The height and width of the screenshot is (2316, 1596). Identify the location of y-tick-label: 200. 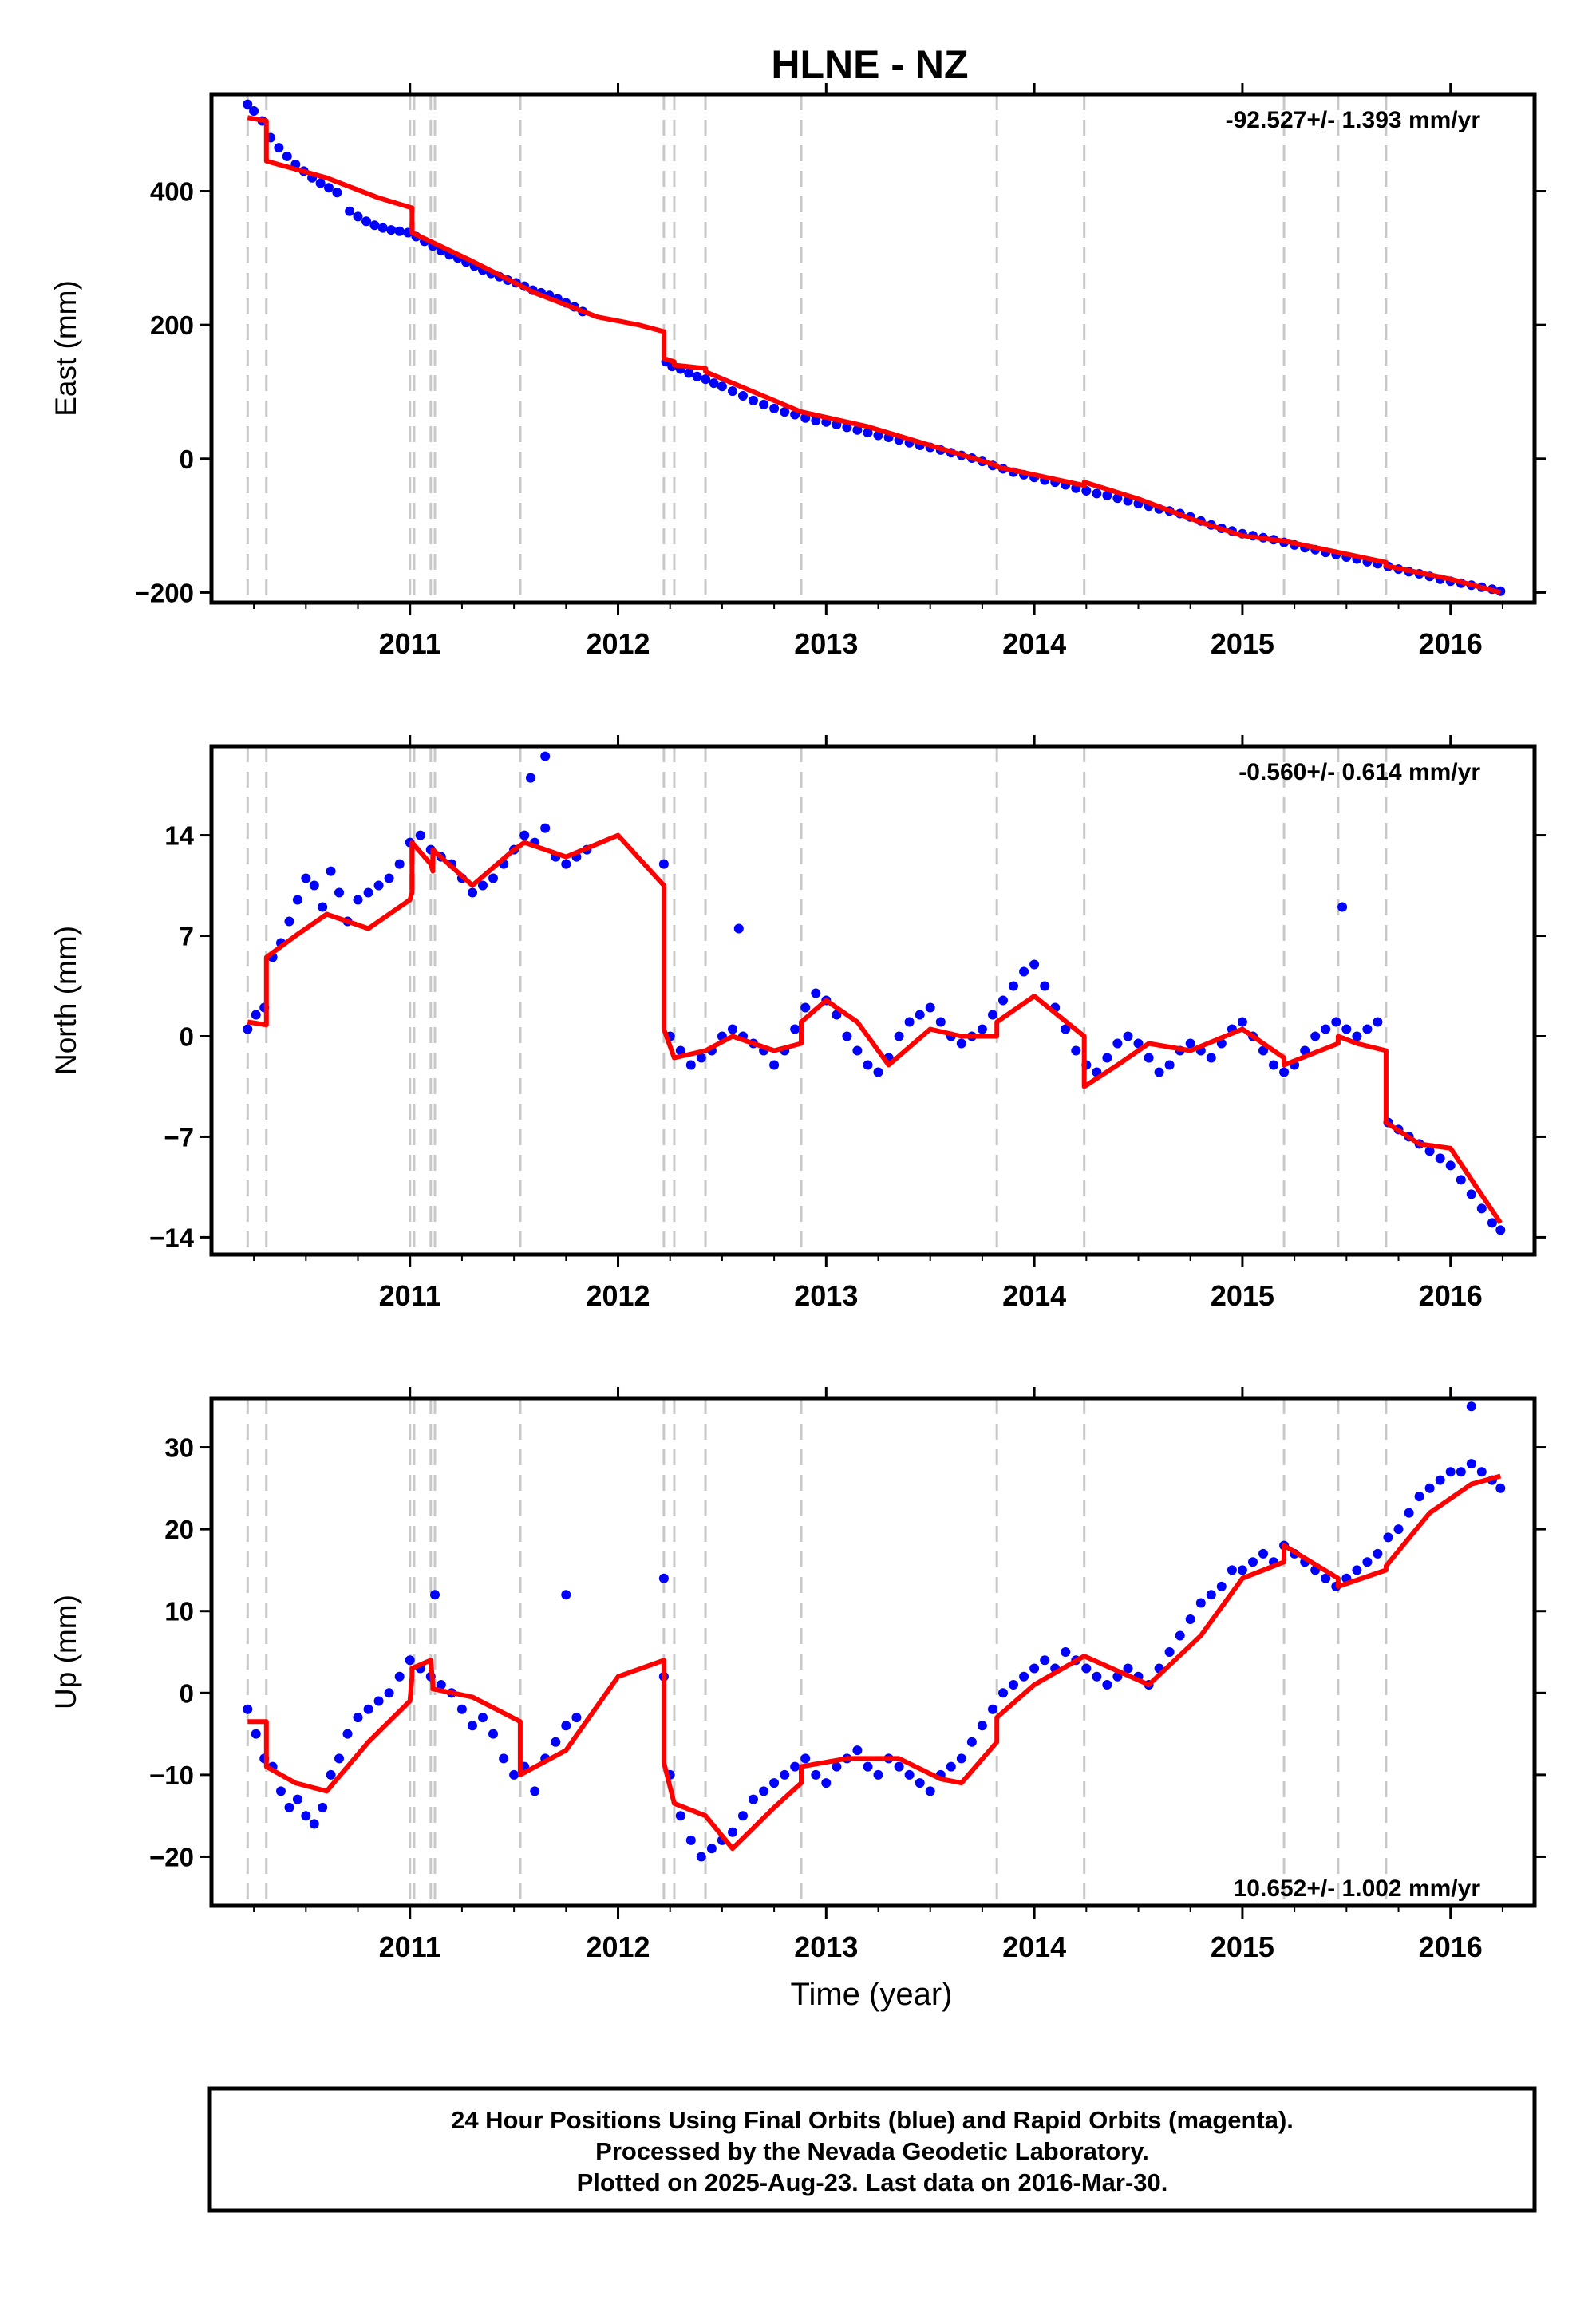
(172, 325).